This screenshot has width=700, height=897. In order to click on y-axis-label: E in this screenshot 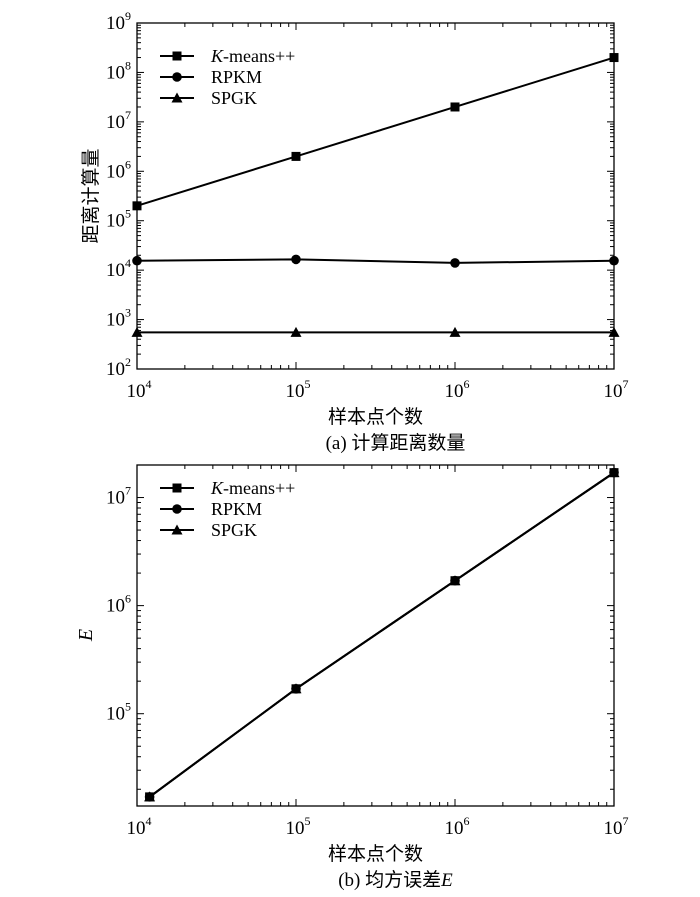, I will do `click(86, 635)`.